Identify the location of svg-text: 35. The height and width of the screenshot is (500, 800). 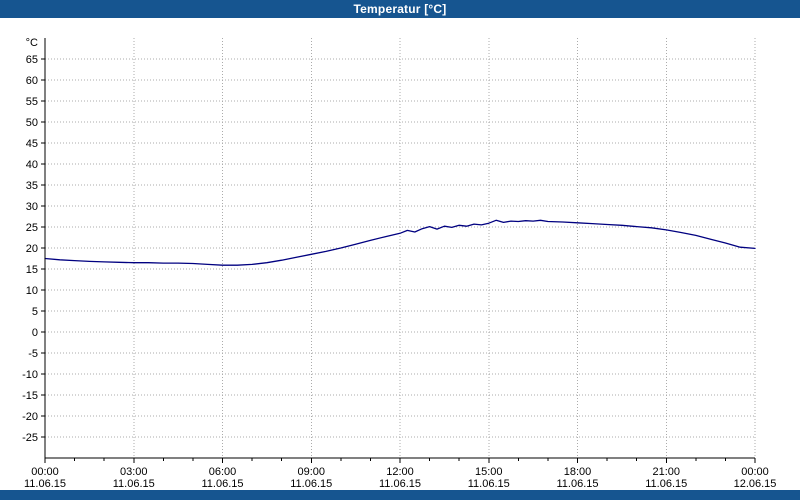
(32, 186).